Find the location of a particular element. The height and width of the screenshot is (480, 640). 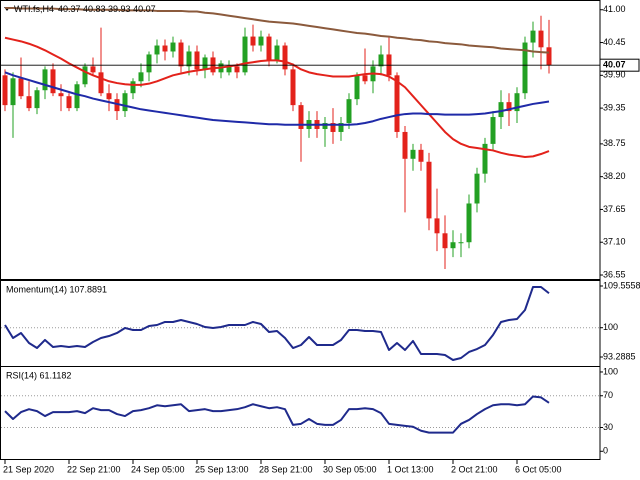

y-tick-label: 37.65 is located at coordinates (614, 209).